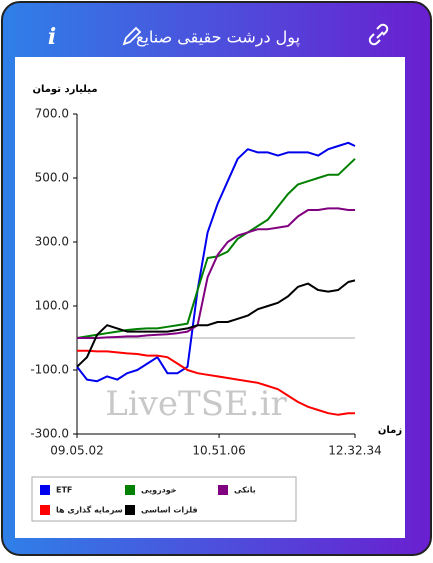 The height and width of the screenshot is (563, 433). What do you see at coordinates (76, 451) in the screenshot?
I see `x-tick-label: 09.05.02` at bounding box center [76, 451].